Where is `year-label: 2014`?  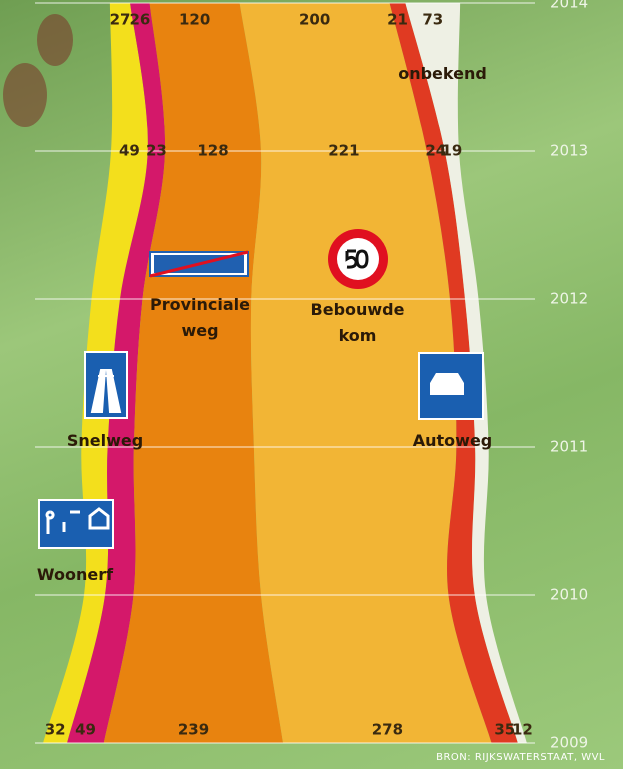
year-label: 2014 is located at coordinates (569, 6).